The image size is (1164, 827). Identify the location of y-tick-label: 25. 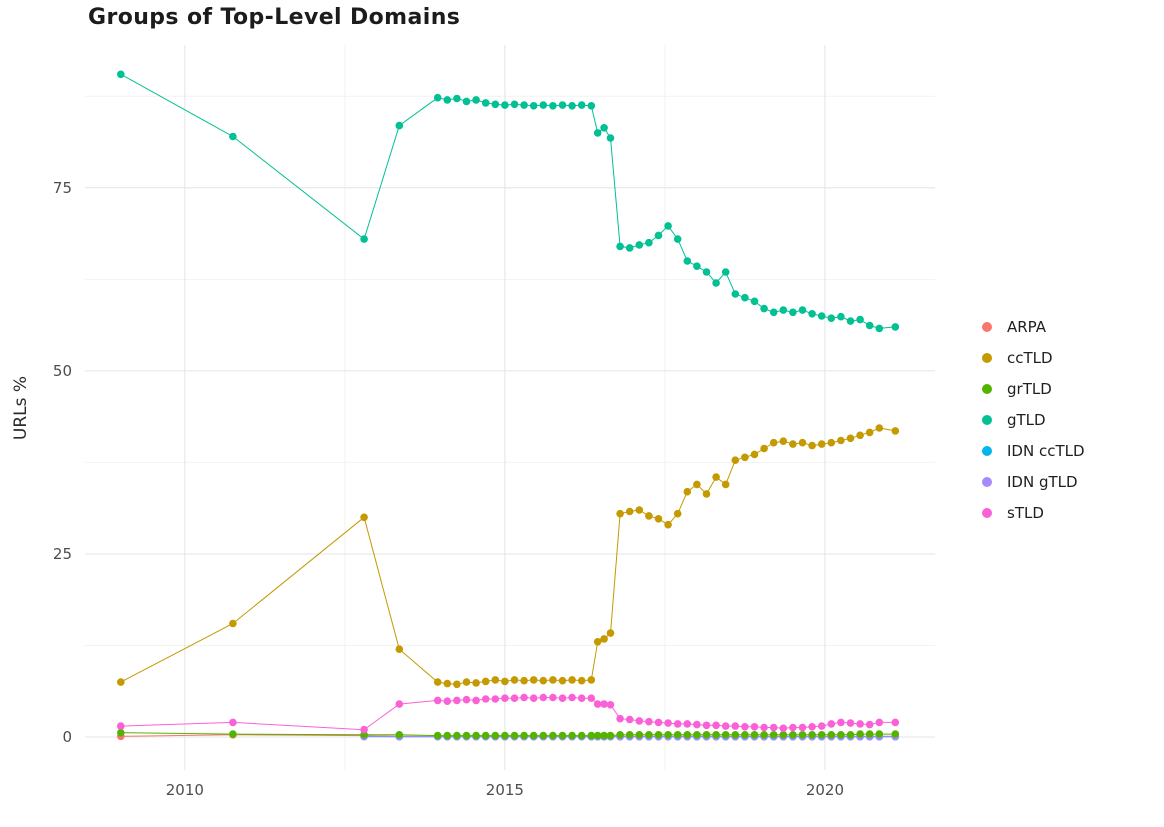
(62, 554).